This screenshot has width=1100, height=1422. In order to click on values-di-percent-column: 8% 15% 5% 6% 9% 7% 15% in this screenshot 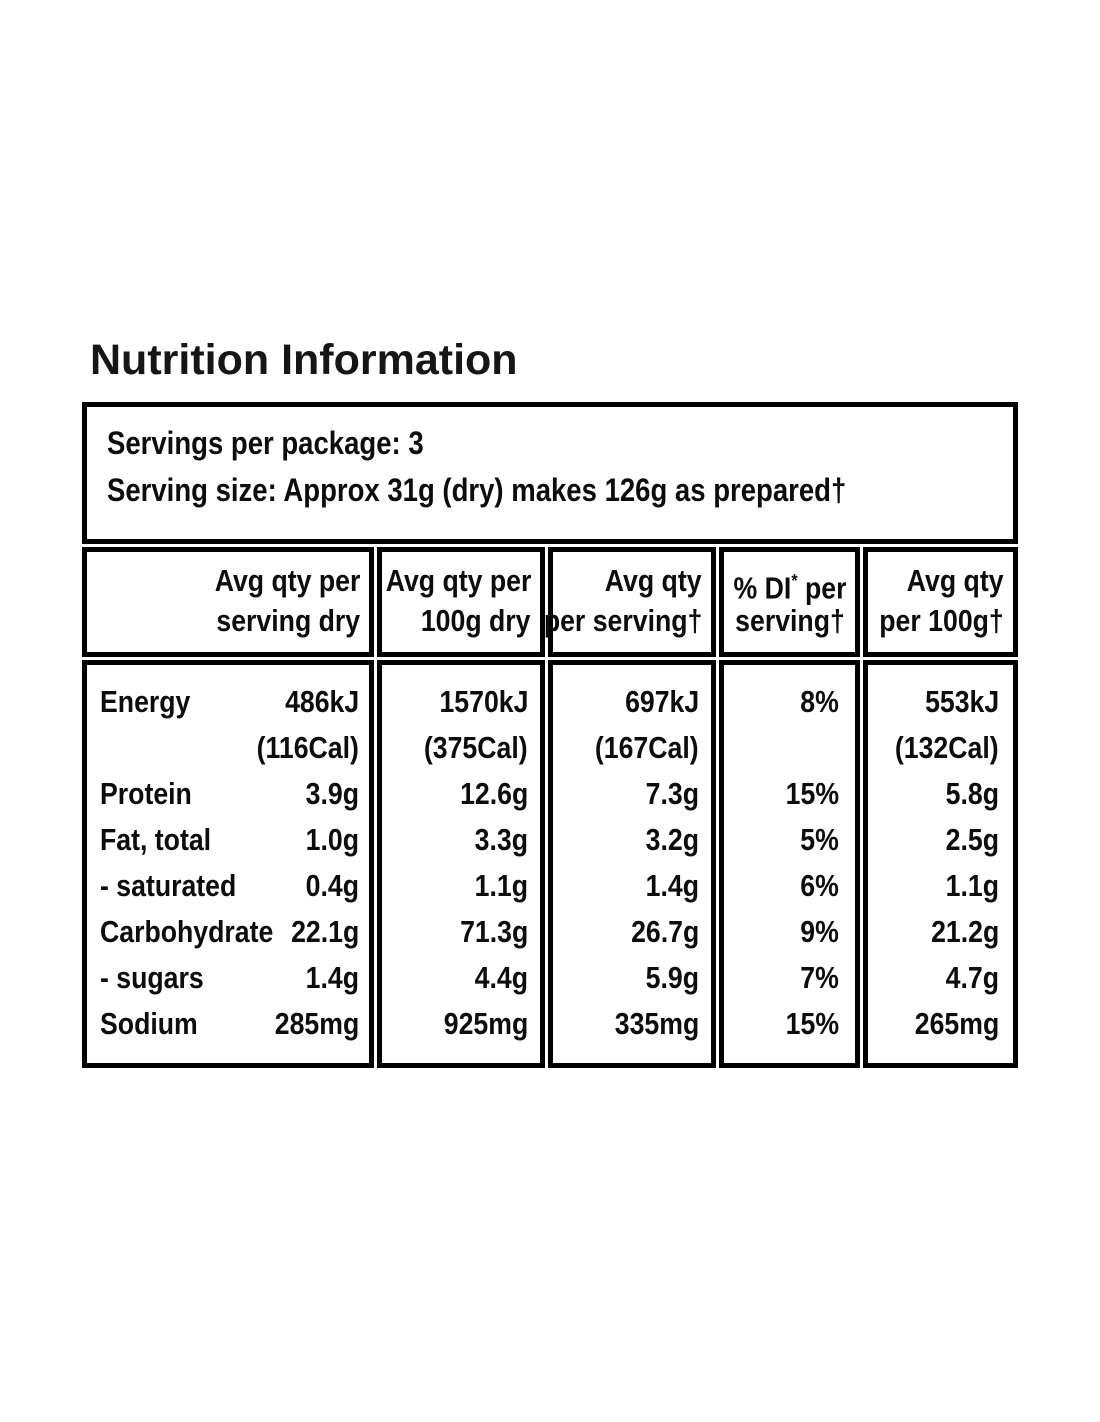, I will do `click(789, 864)`.